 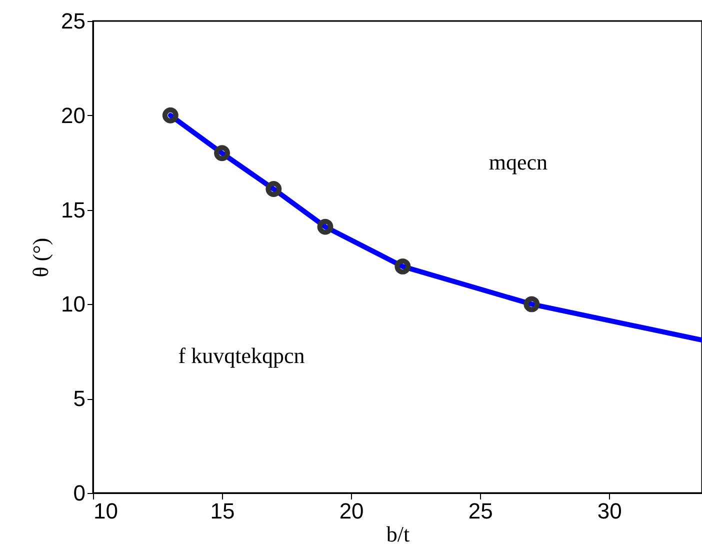 I want to click on y-tick-label: 15, so click(x=73, y=209).